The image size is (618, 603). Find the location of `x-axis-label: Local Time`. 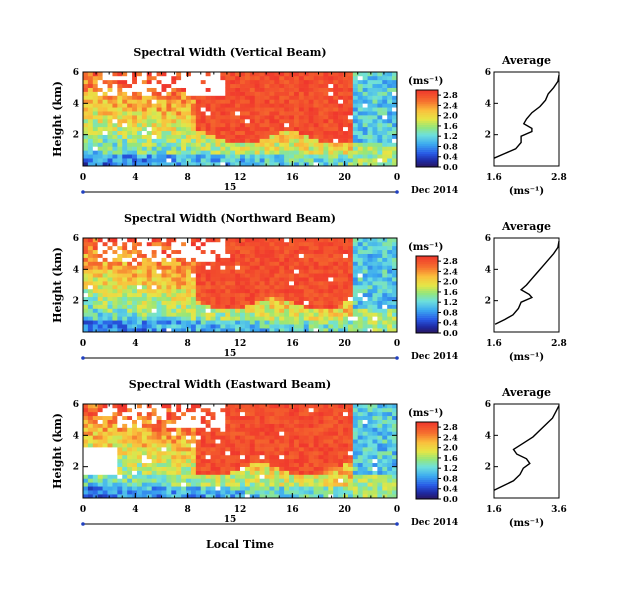

x-axis-label: Local Time is located at coordinates (240, 544).